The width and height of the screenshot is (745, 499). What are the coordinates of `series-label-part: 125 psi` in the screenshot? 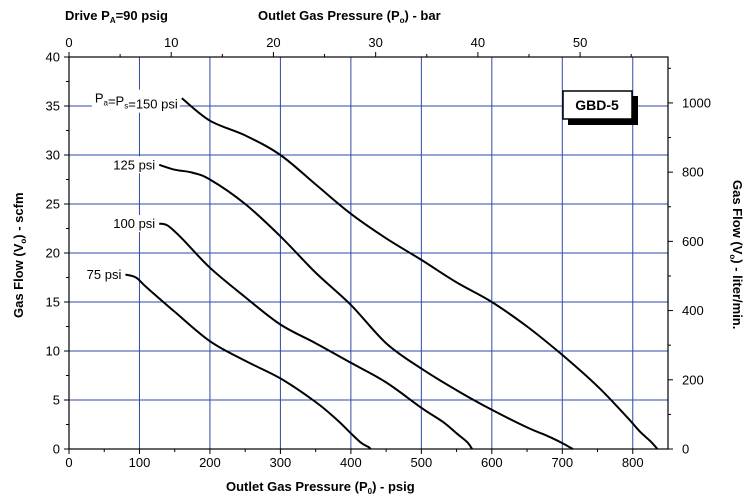 It's located at (134, 164).